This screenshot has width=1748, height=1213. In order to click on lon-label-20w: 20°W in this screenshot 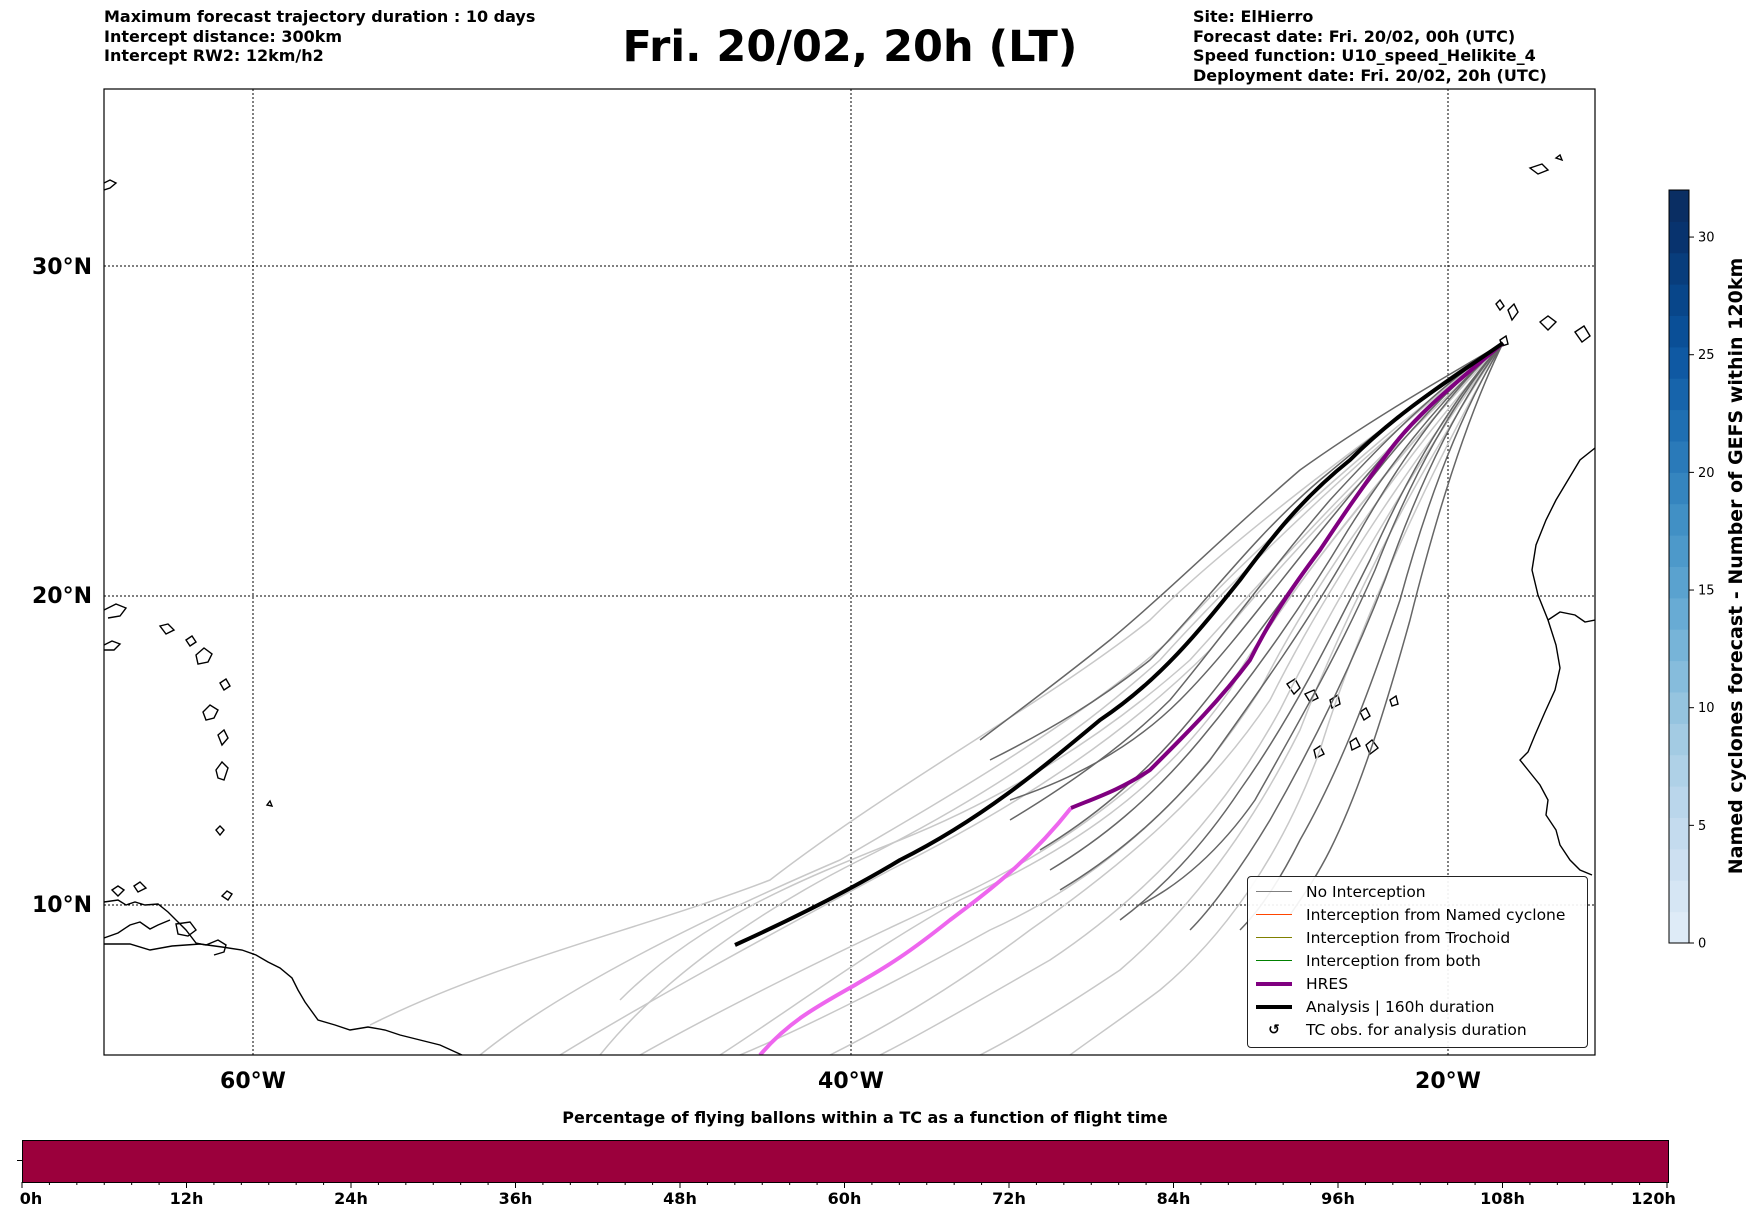, I will do `click(1448, 1081)`.